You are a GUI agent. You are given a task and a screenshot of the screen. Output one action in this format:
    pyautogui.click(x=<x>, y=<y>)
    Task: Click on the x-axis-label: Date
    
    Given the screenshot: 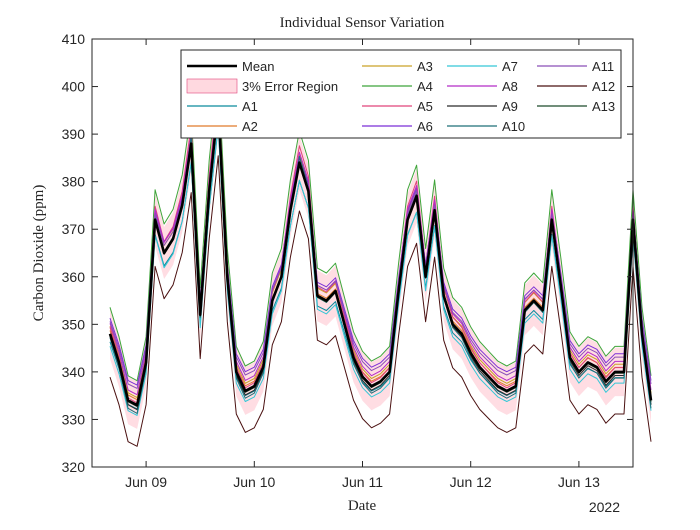 What is the action you would take?
    pyautogui.click(x=362, y=506)
    